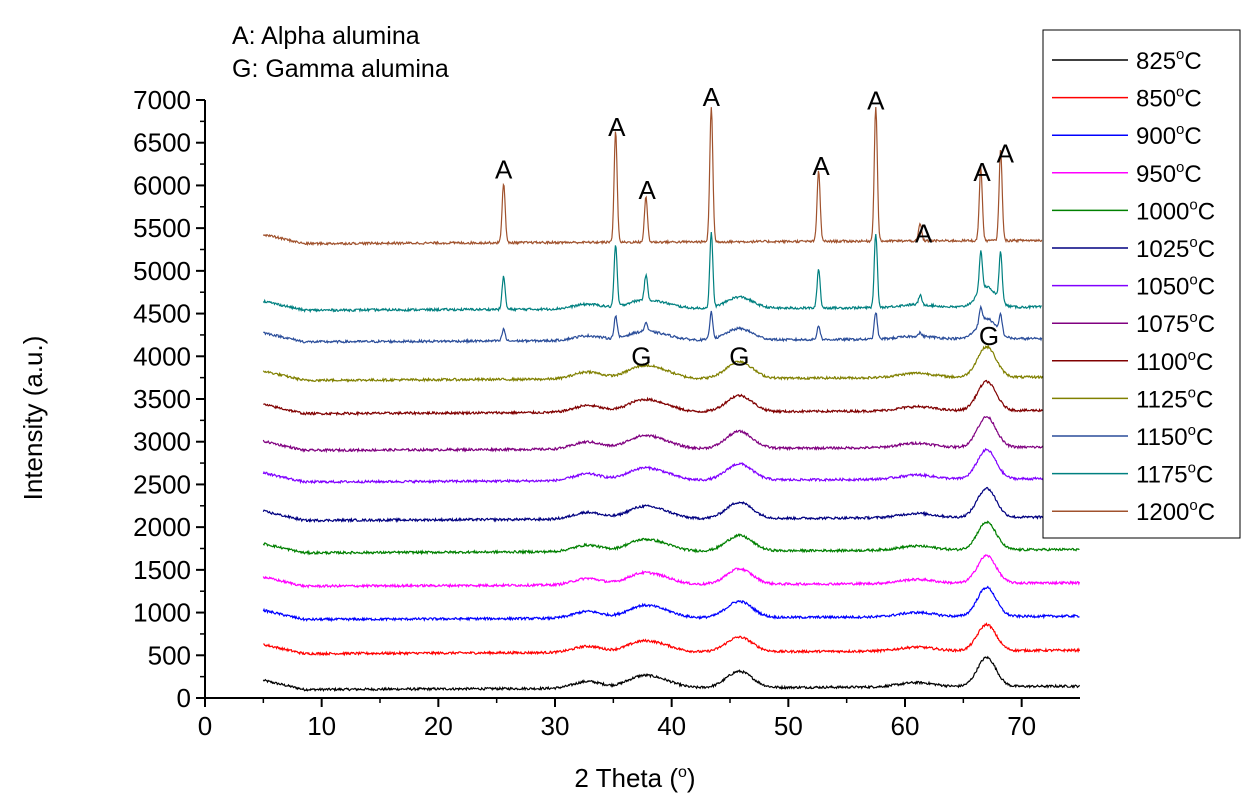 The image size is (1242, 805). Describe the element at coordinates (634, 778) in the screenshot. I see `x-axis-title: 2 Theta (o)` at that location.